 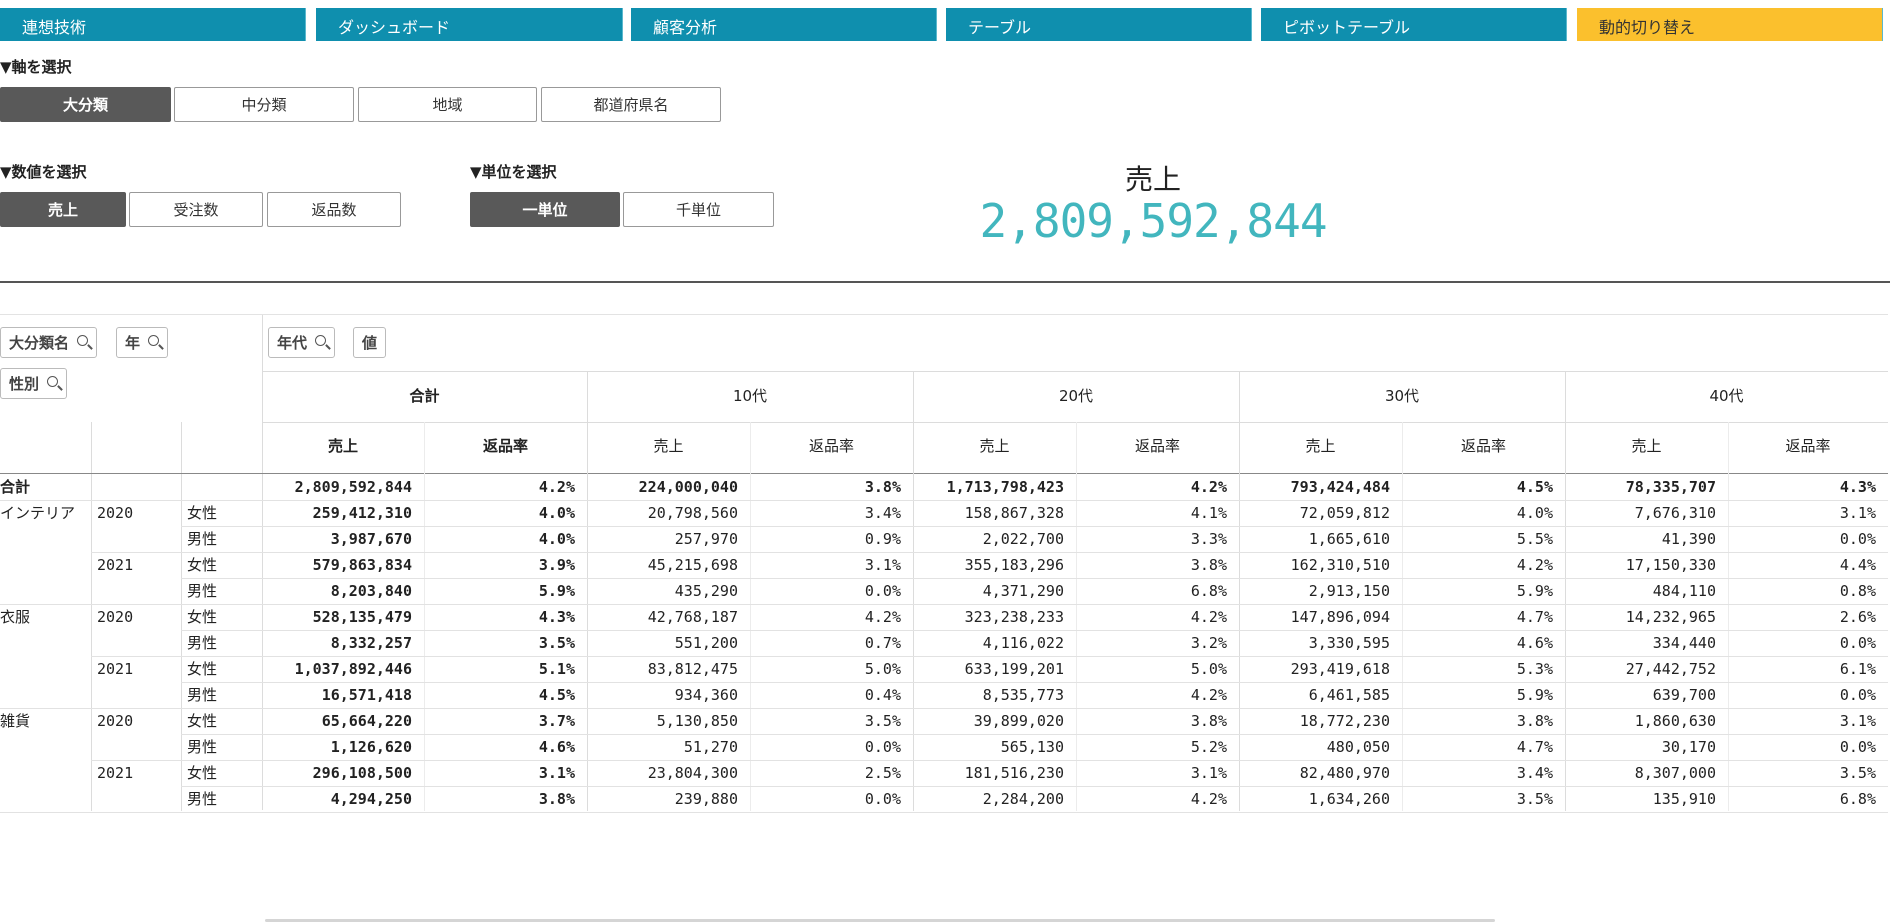 What do you see at coordinates (1014, 773) in the screenshot?
I see `table-cell: 181,516,230` at bounding box center [1014, 773].